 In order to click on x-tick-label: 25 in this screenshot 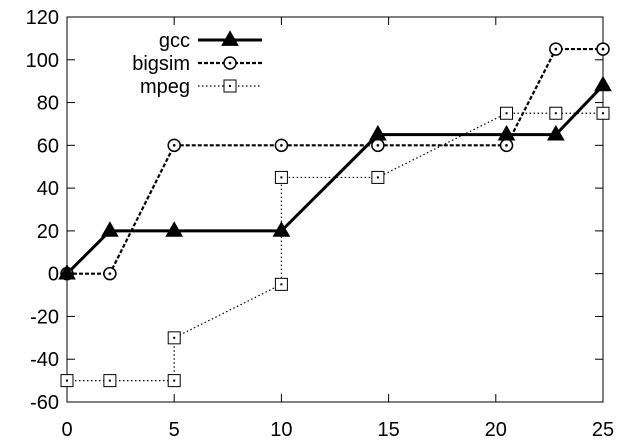, I will do `click(603, 430)`.